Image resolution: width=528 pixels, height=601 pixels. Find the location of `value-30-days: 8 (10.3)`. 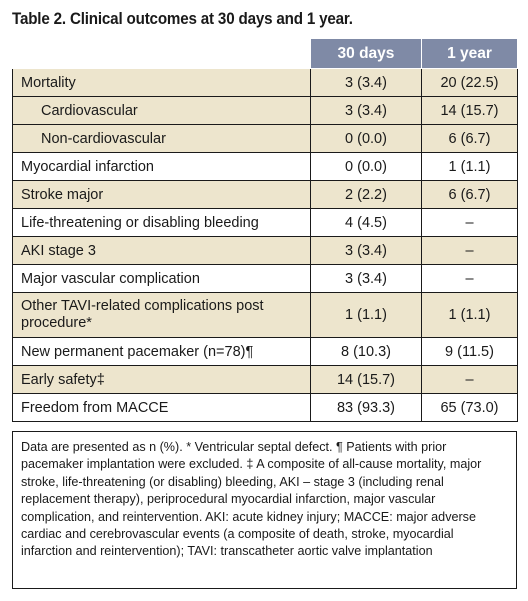

value-30-days: 8 (10.3) is located at coordinates (366, 351).